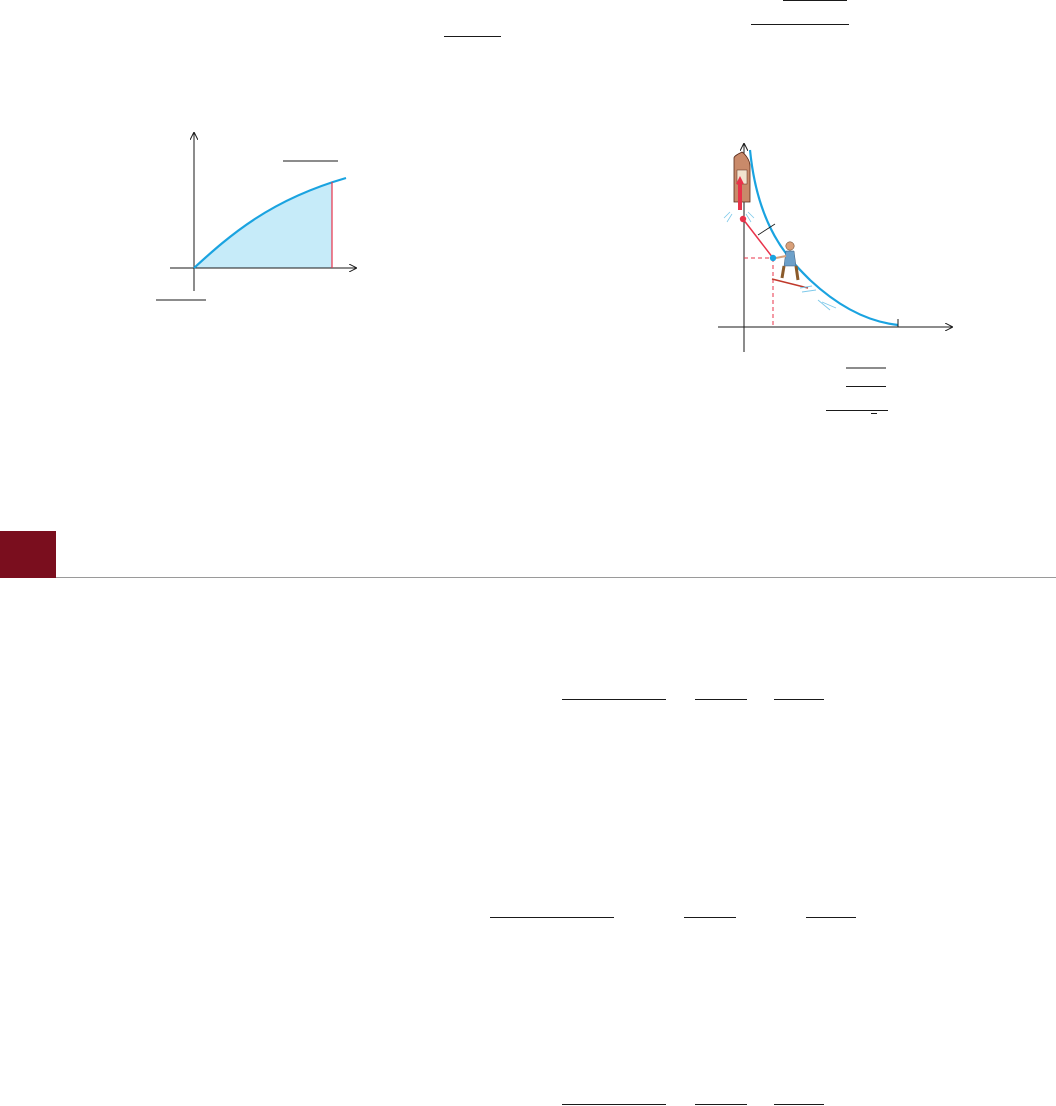  What do you see at coordinates (815, 0) in the screenshot?
I see `fraction-bar-top-2a` at bounding box center [815, 0].